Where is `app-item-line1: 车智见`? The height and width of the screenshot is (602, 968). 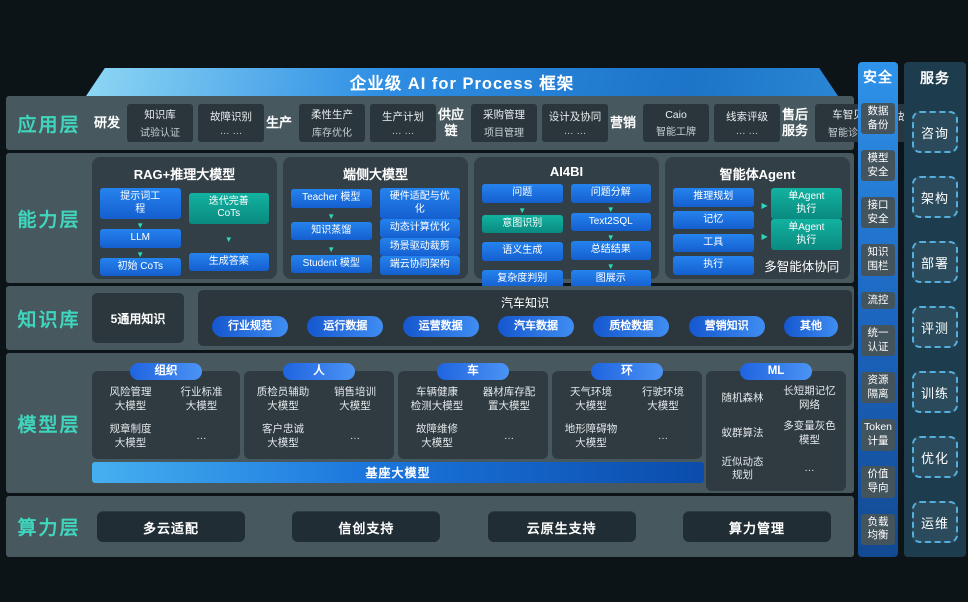
app-item-line1: 车智见 is located at coordinates (848, 115).